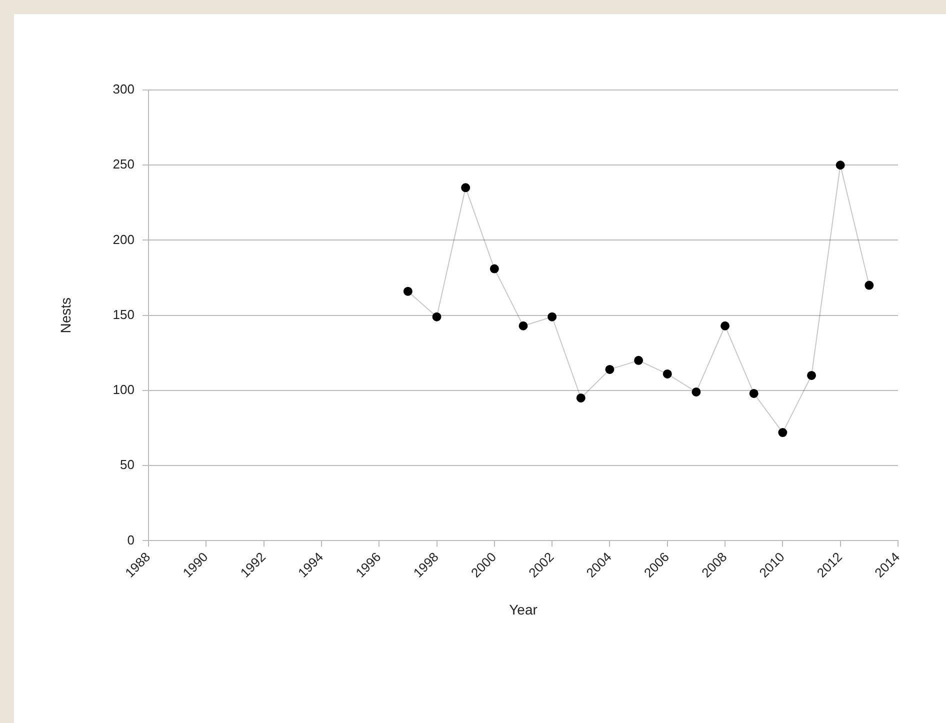 Image resolution: width=946 pixels, height=723 pixels. Describe the element at coordinates (123, 164) in the screenshot. I see `y-tick-label: 250` at that location.